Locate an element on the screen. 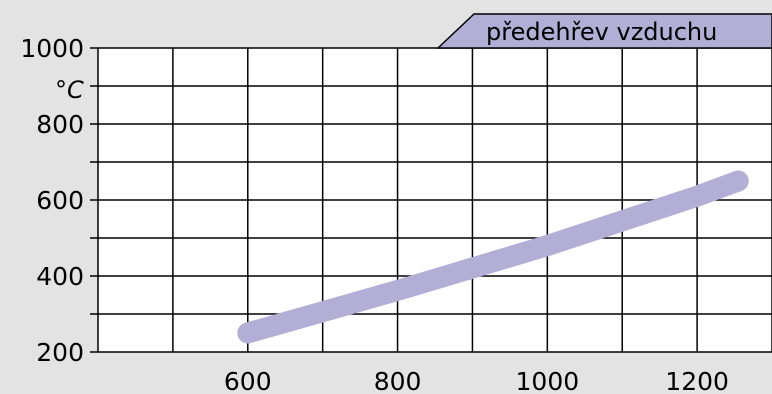 The height and width of the screenshot is (394, 772). legend-label: předehřev vzduchu is located at coordinates (601, 32).